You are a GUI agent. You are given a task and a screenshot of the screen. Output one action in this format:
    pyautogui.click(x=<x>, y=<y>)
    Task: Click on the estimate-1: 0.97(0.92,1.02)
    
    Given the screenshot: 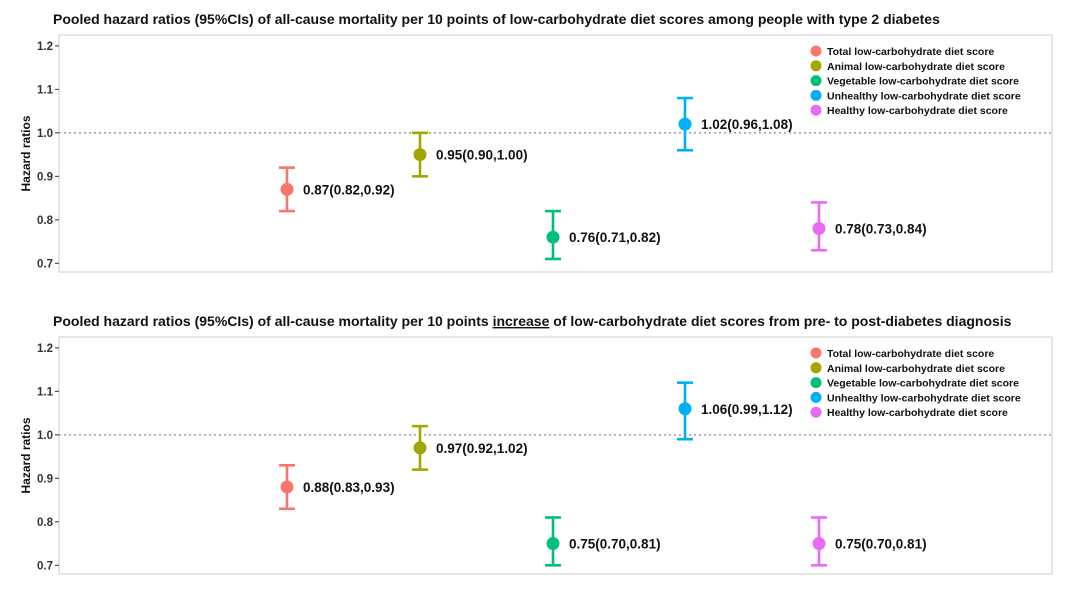 What is the action you would take?
    pyautogui.click(x=470, y=447)
    